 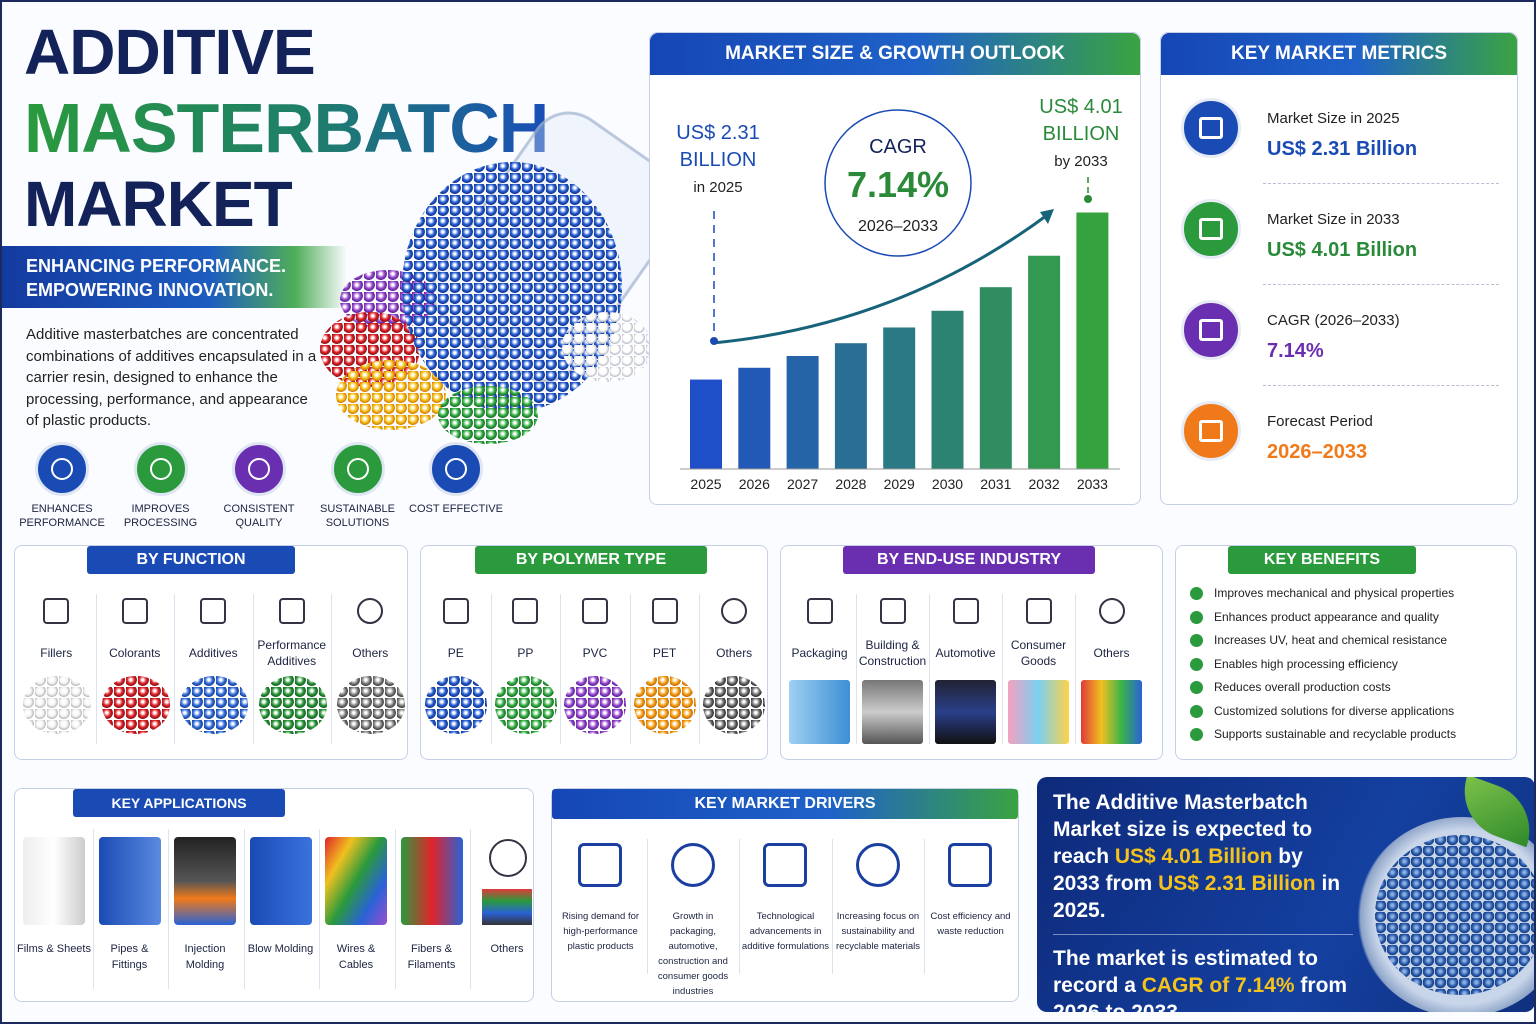 What do you see at coordinates (1302, 687) in the screenshot?
I see `benefit: Reduces overall production costs` at bounding box center [1302, 687].